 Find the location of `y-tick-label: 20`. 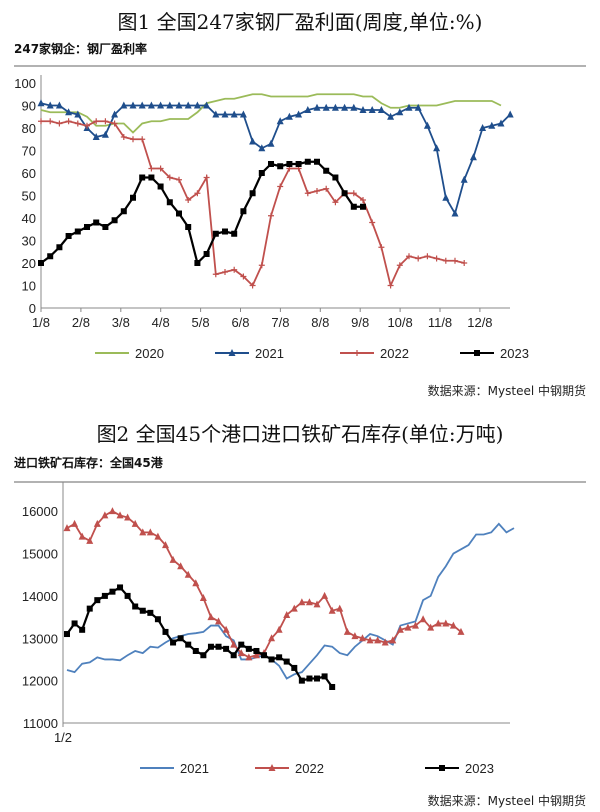

y-tick-label: 20 is located at coordinates (29, 263).